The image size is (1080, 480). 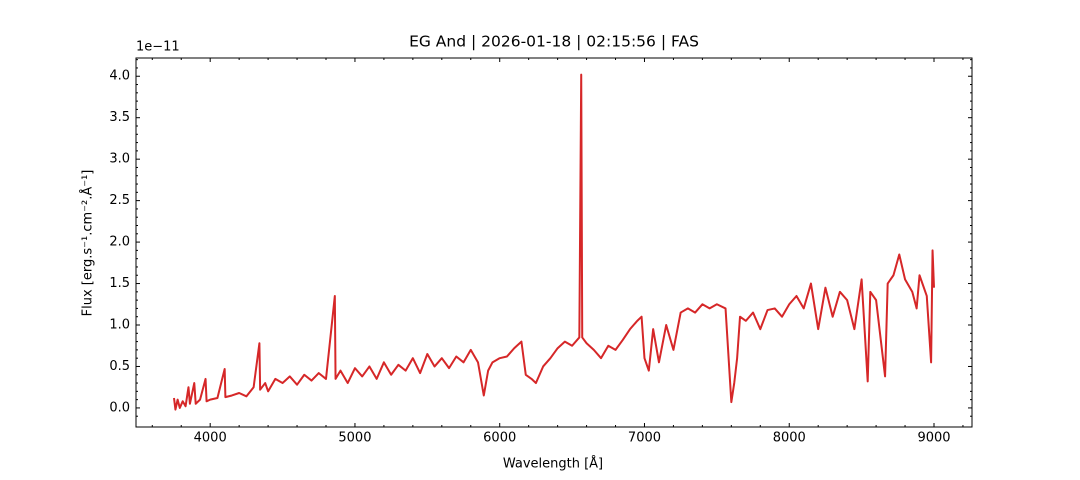 I want to click on x-axis-label: Wavelength [Å], so click(x=553, y=464).